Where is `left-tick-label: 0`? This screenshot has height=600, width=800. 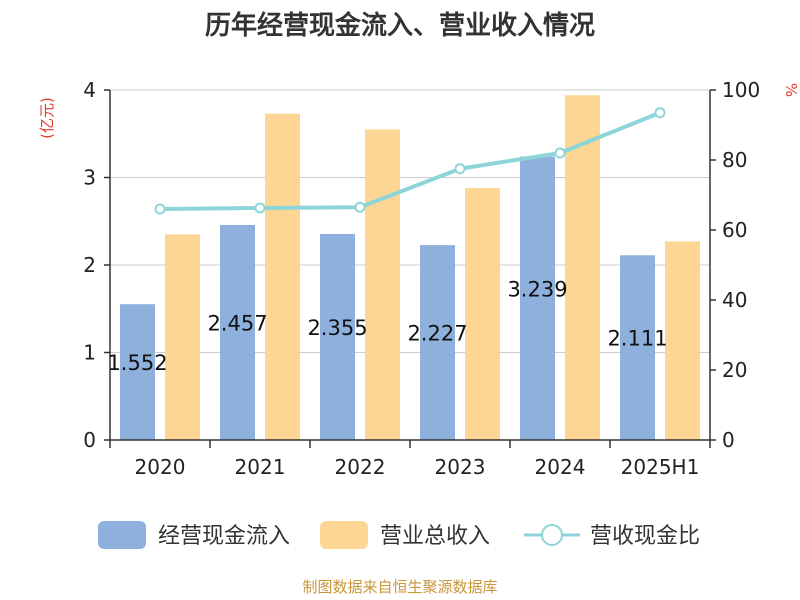 left-tick-label: 0 is located at coordinates (89, 440).